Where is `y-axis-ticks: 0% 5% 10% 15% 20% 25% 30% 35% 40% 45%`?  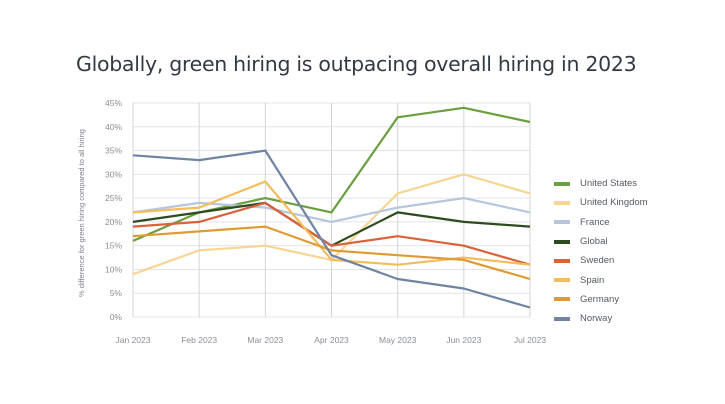 y-axis-ticks: 0% 5% 10% 15% 20% 25% 30% 35% 40% 45% is located at coordinates (113, 210).